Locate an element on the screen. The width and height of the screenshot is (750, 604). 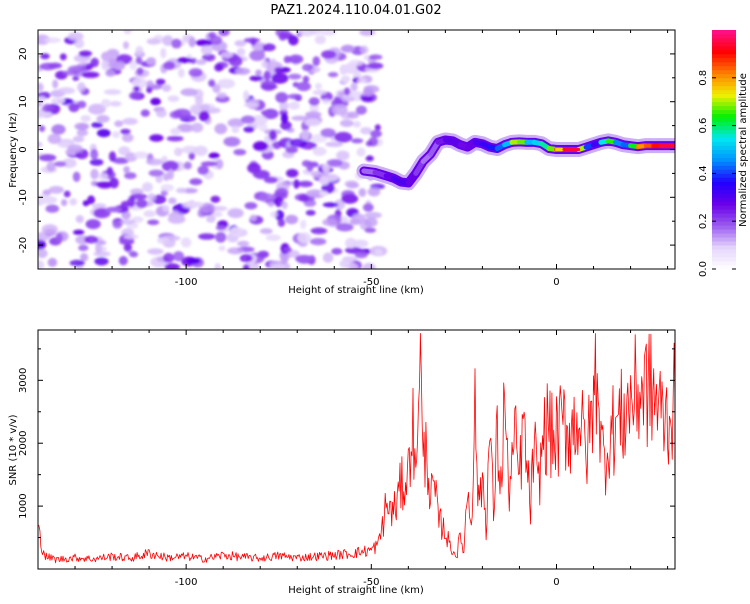
colorbar-label: Normalized spectral amplitude is located at coordinates (743, 150).